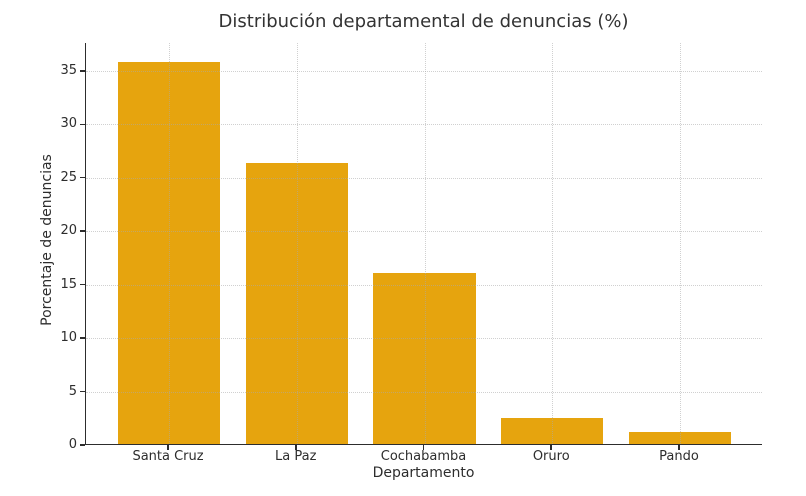  What do you see at coordinates (551, 456) in the screenshot?
I see `x-tick-label-oruro: Oruro` at bounding box center [551, 456].